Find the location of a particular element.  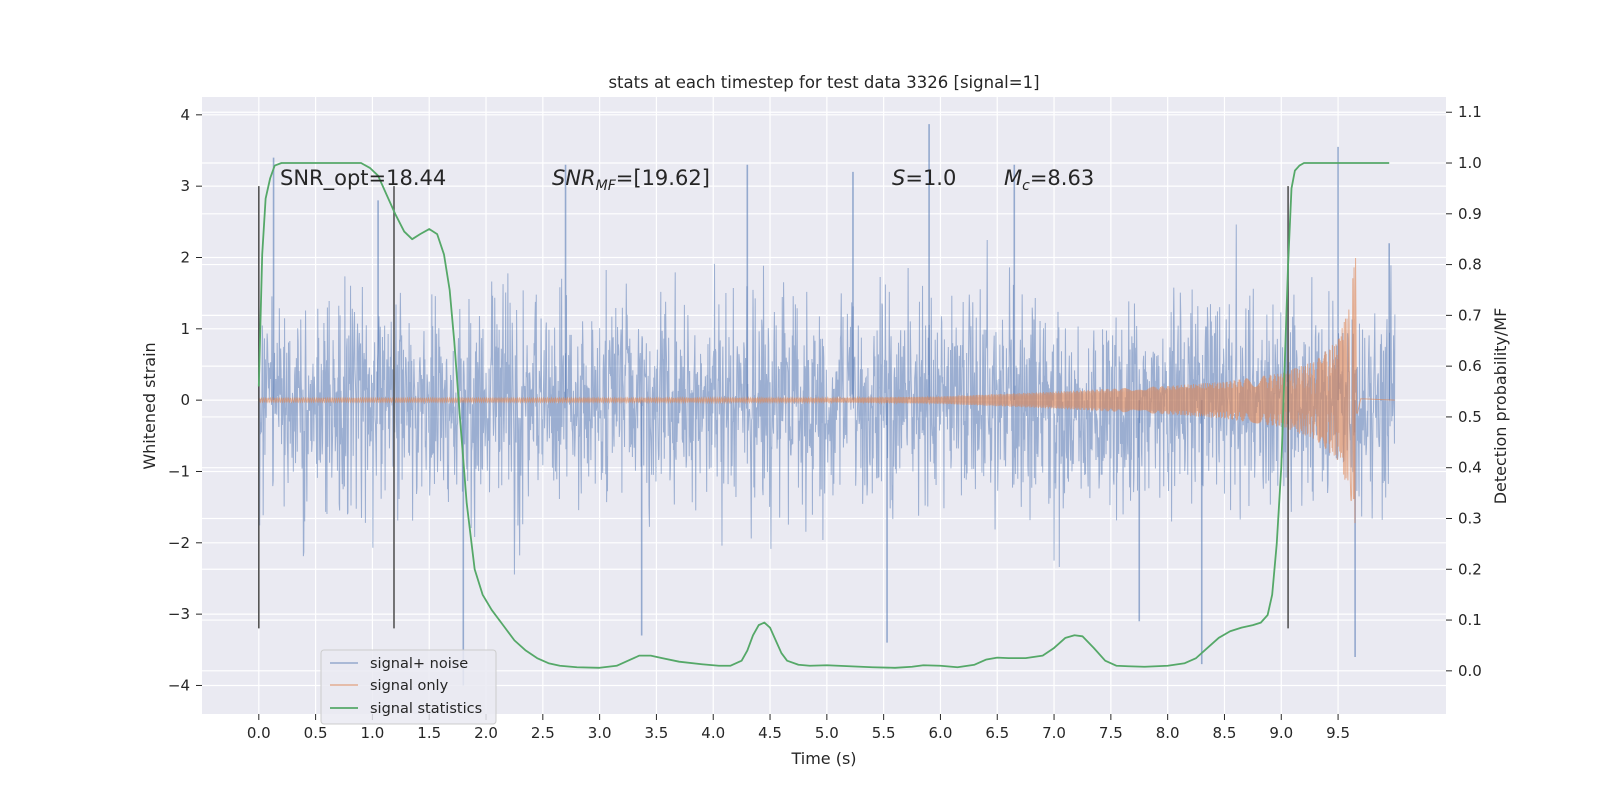

annotation-snr-mf-value: =[19.62] is located at coordinates (663, 178).